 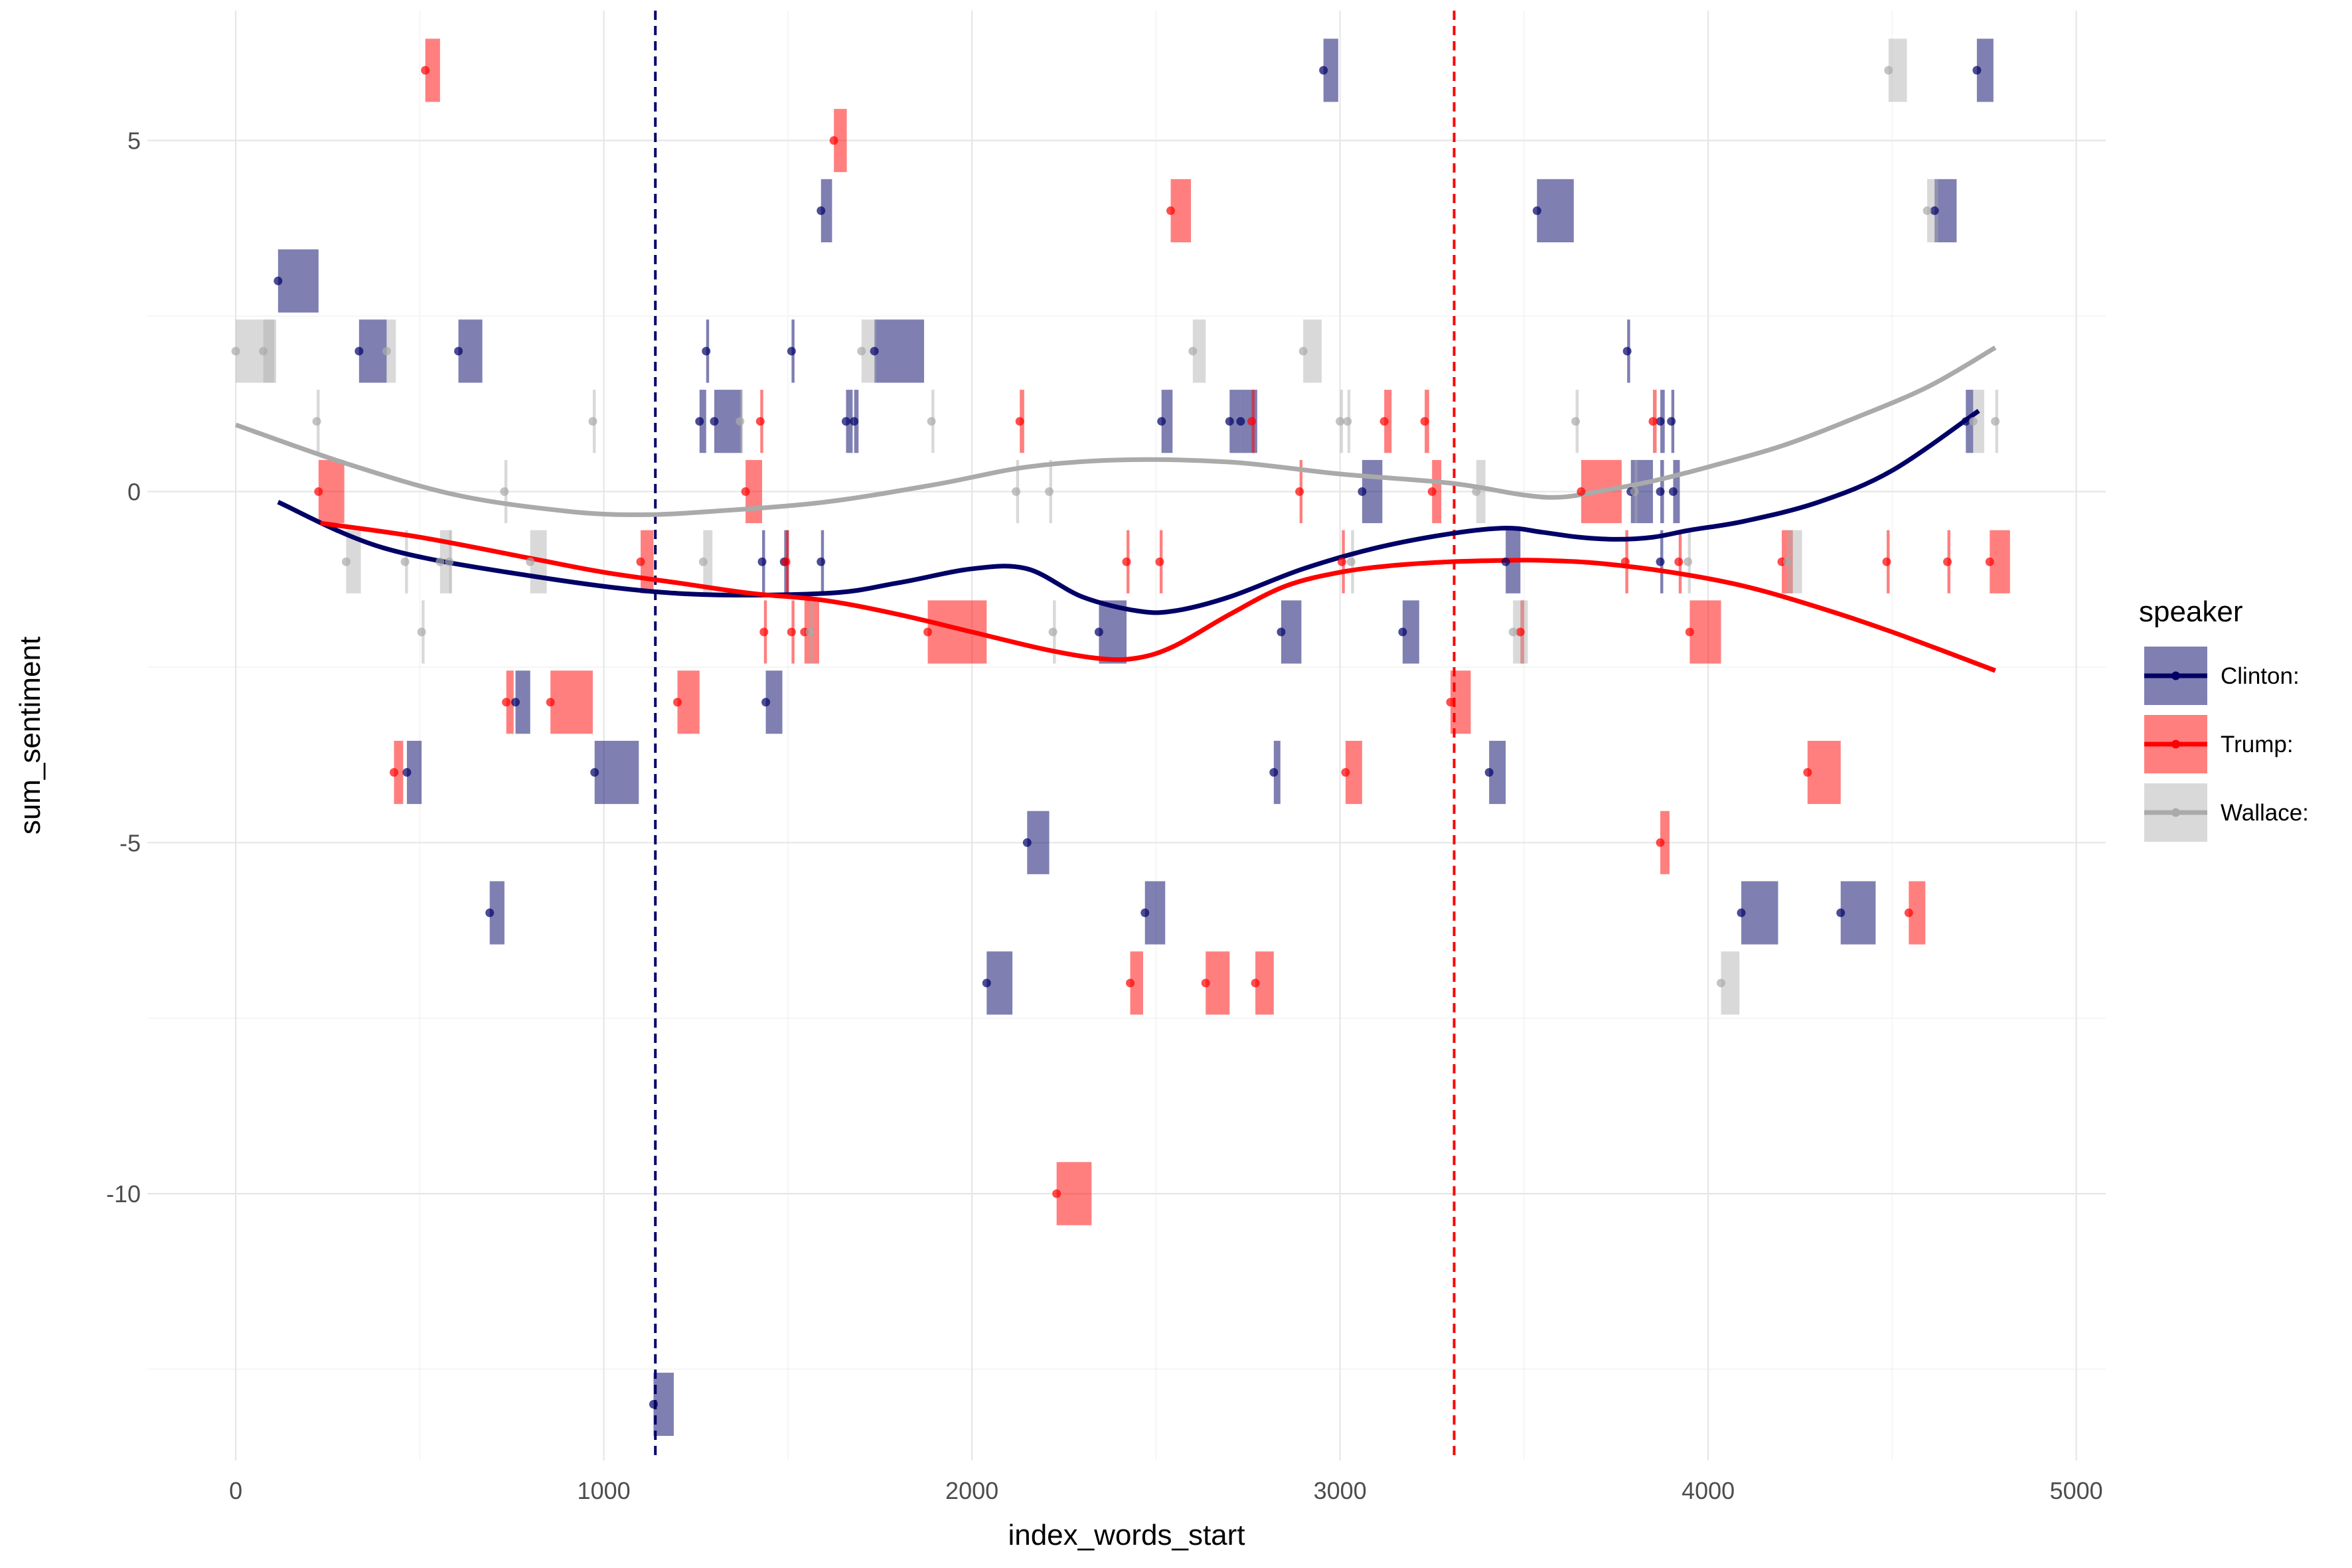 What do you see at coordinates (1158, 596) in the screenshot?
I see `smooth-trump` at bounding box center [1158, 596].